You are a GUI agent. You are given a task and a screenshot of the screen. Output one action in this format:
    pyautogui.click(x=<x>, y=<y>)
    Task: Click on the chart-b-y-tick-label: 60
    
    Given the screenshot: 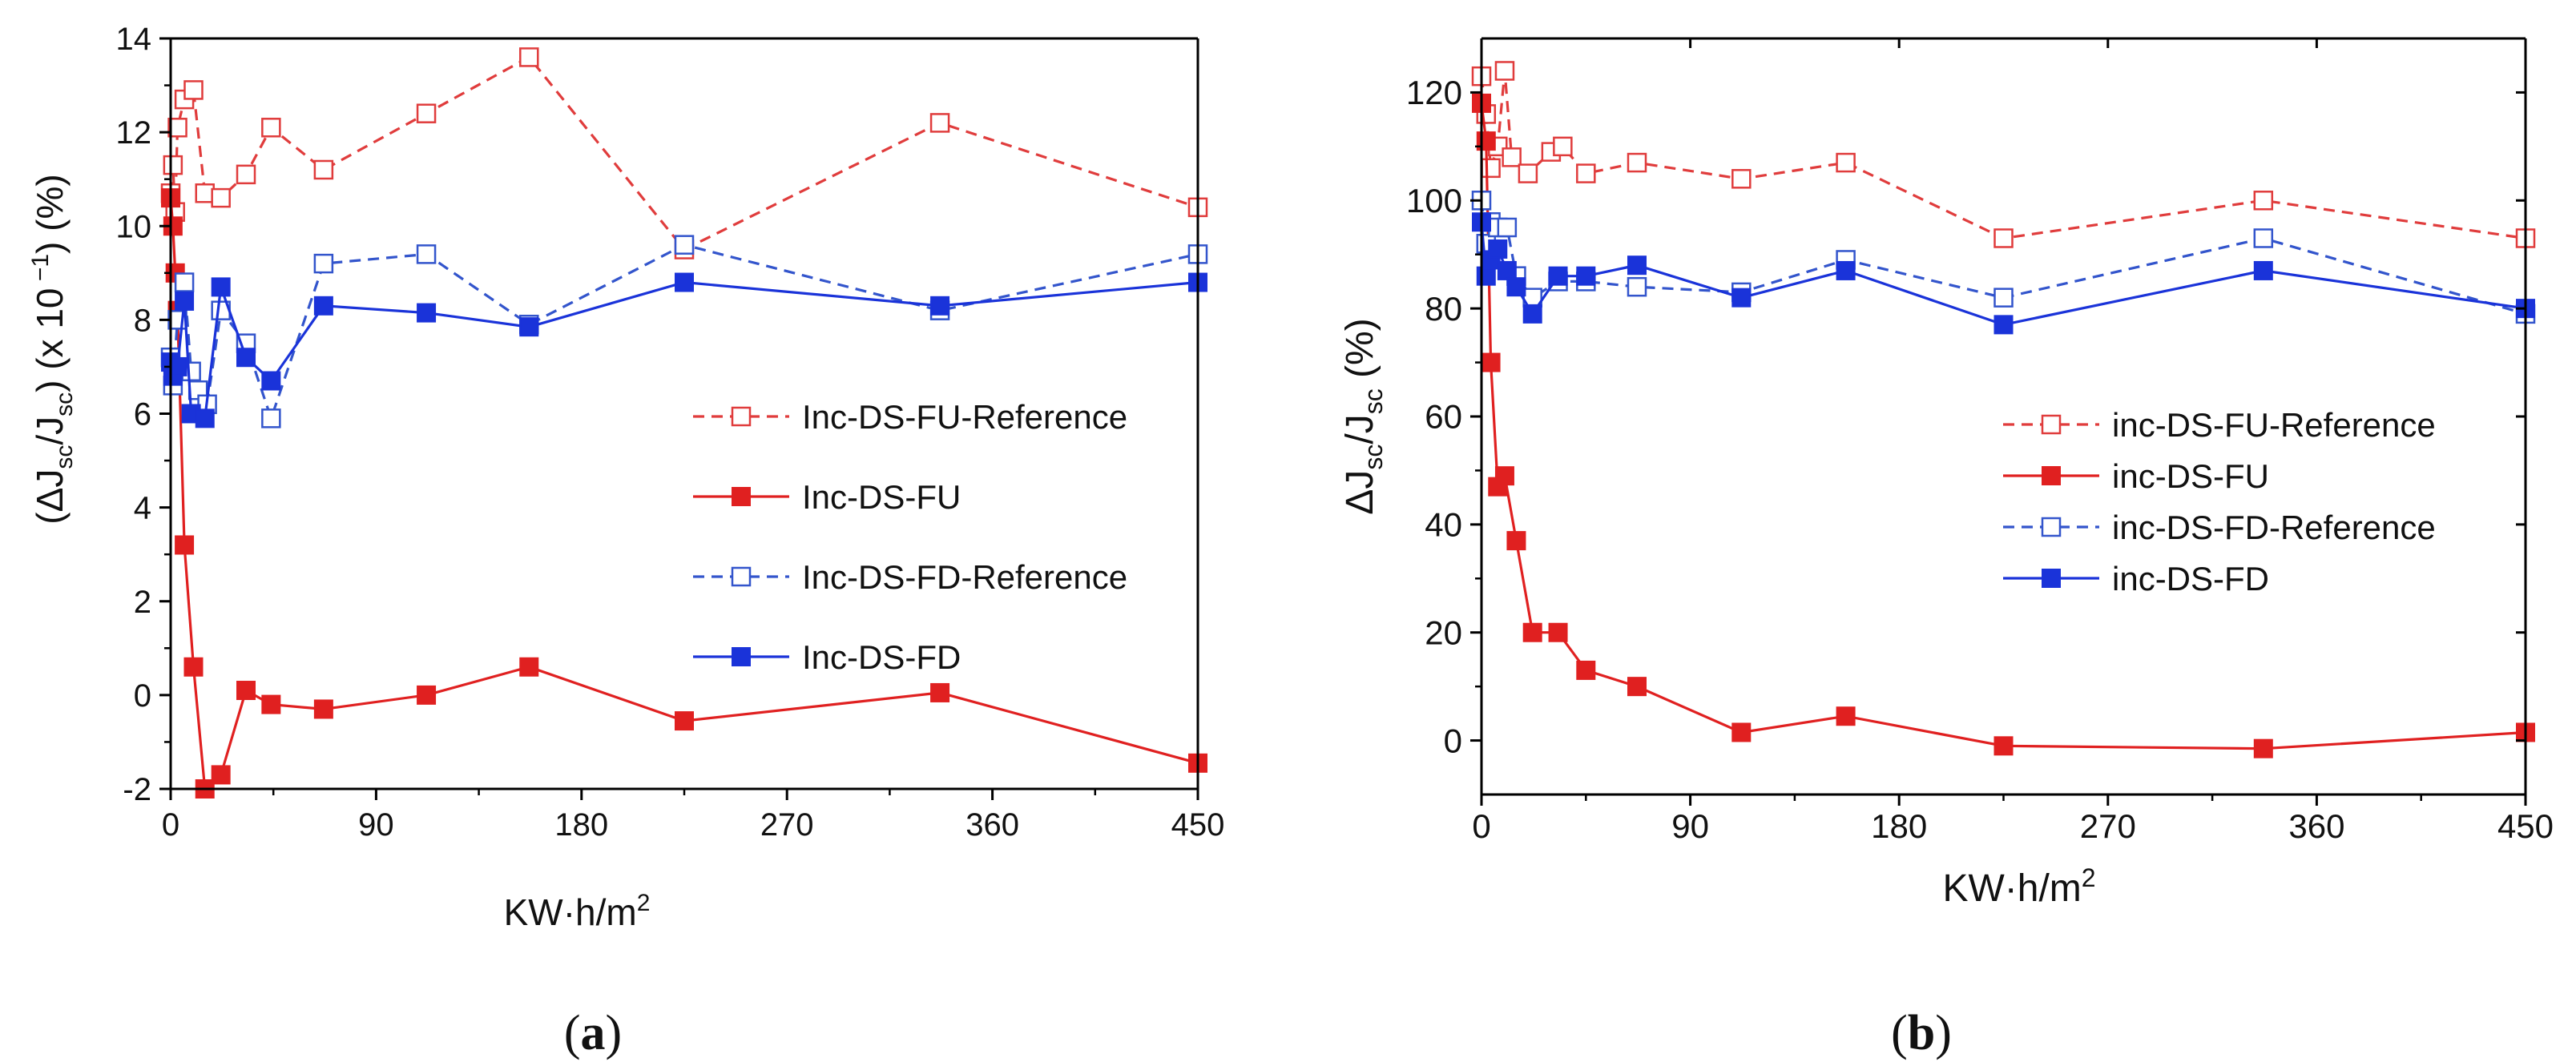 What is the action you would take?
    pyautogui.click(x=1443, y=417)
    